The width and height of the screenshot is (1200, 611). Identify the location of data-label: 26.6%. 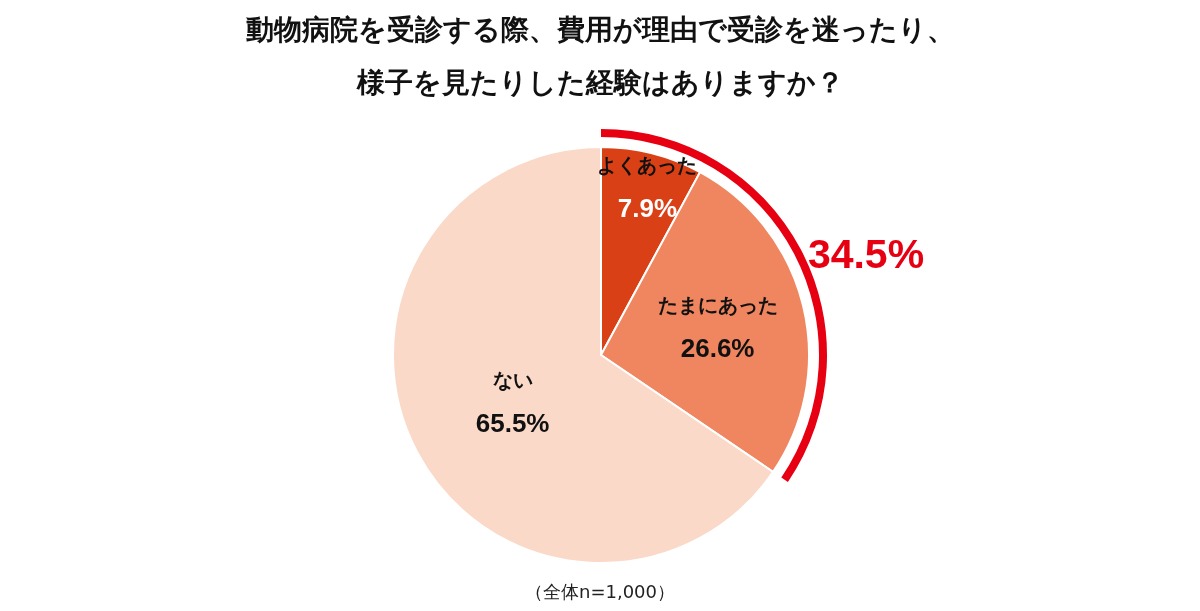
(717, 347).